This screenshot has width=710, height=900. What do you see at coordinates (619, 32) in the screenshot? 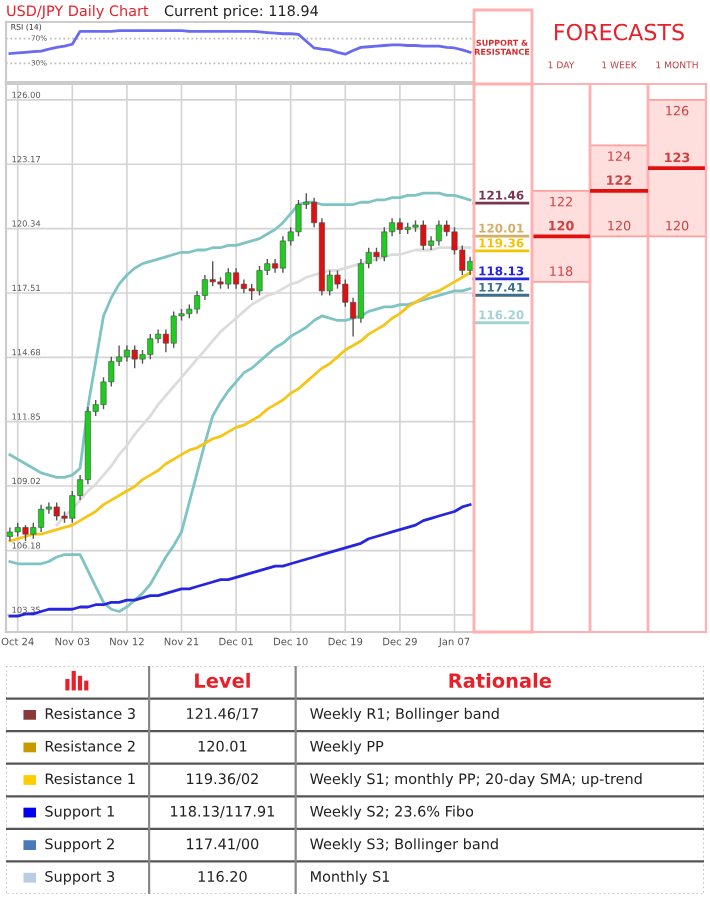
I see `chart-title: FORECASTS` at bounding box center [619, 32].